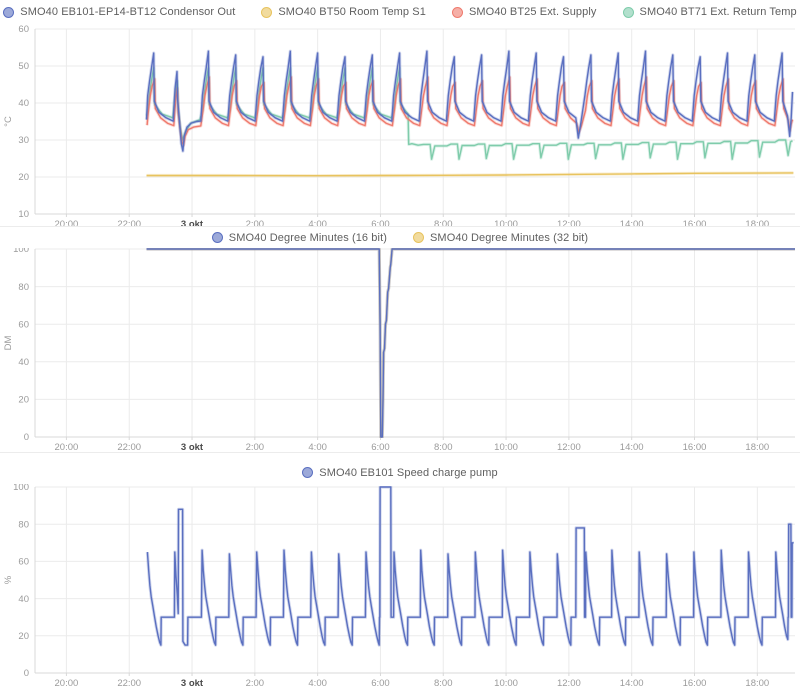 The height and width of the screenshot is (698, 800). Describe the element at coordinates (8, 121) in the screenshot. I see `y-axis-title: °C` at that location.